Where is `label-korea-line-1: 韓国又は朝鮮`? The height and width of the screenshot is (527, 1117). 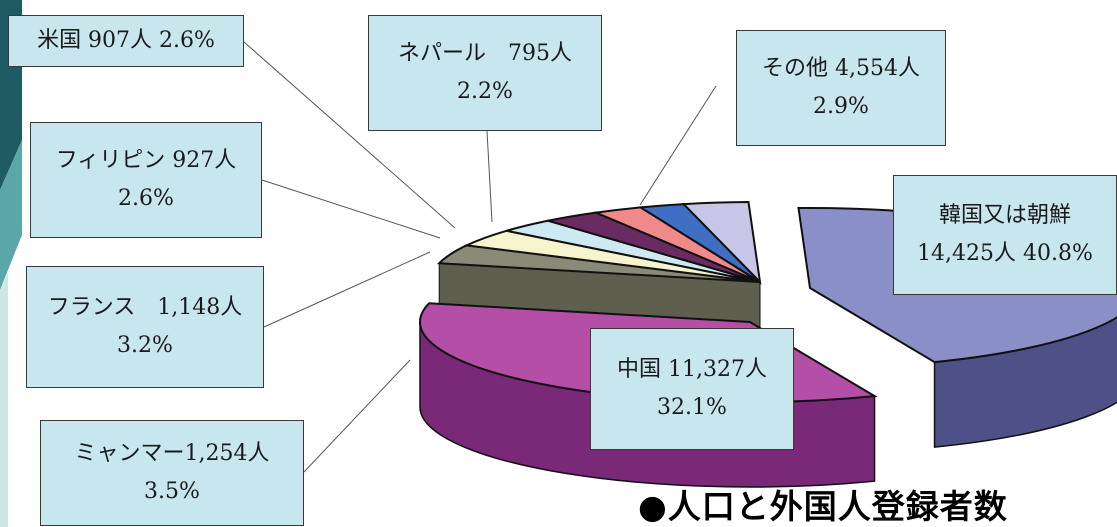 label-korea-line-1: 韓国又は朝鮮 is located at coordinates (1004, 215).